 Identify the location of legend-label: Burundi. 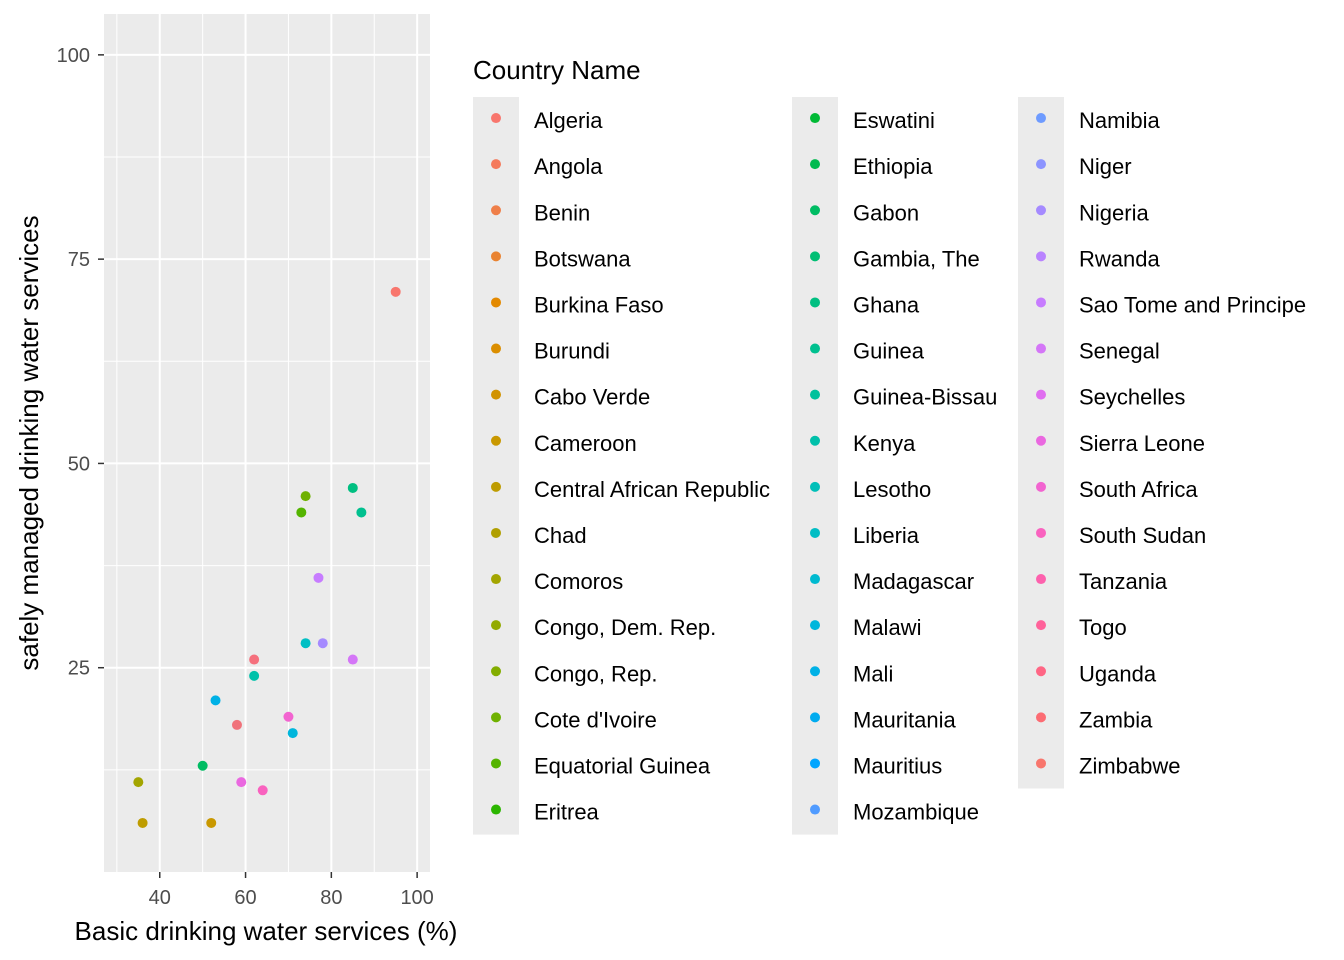
(572, 351).